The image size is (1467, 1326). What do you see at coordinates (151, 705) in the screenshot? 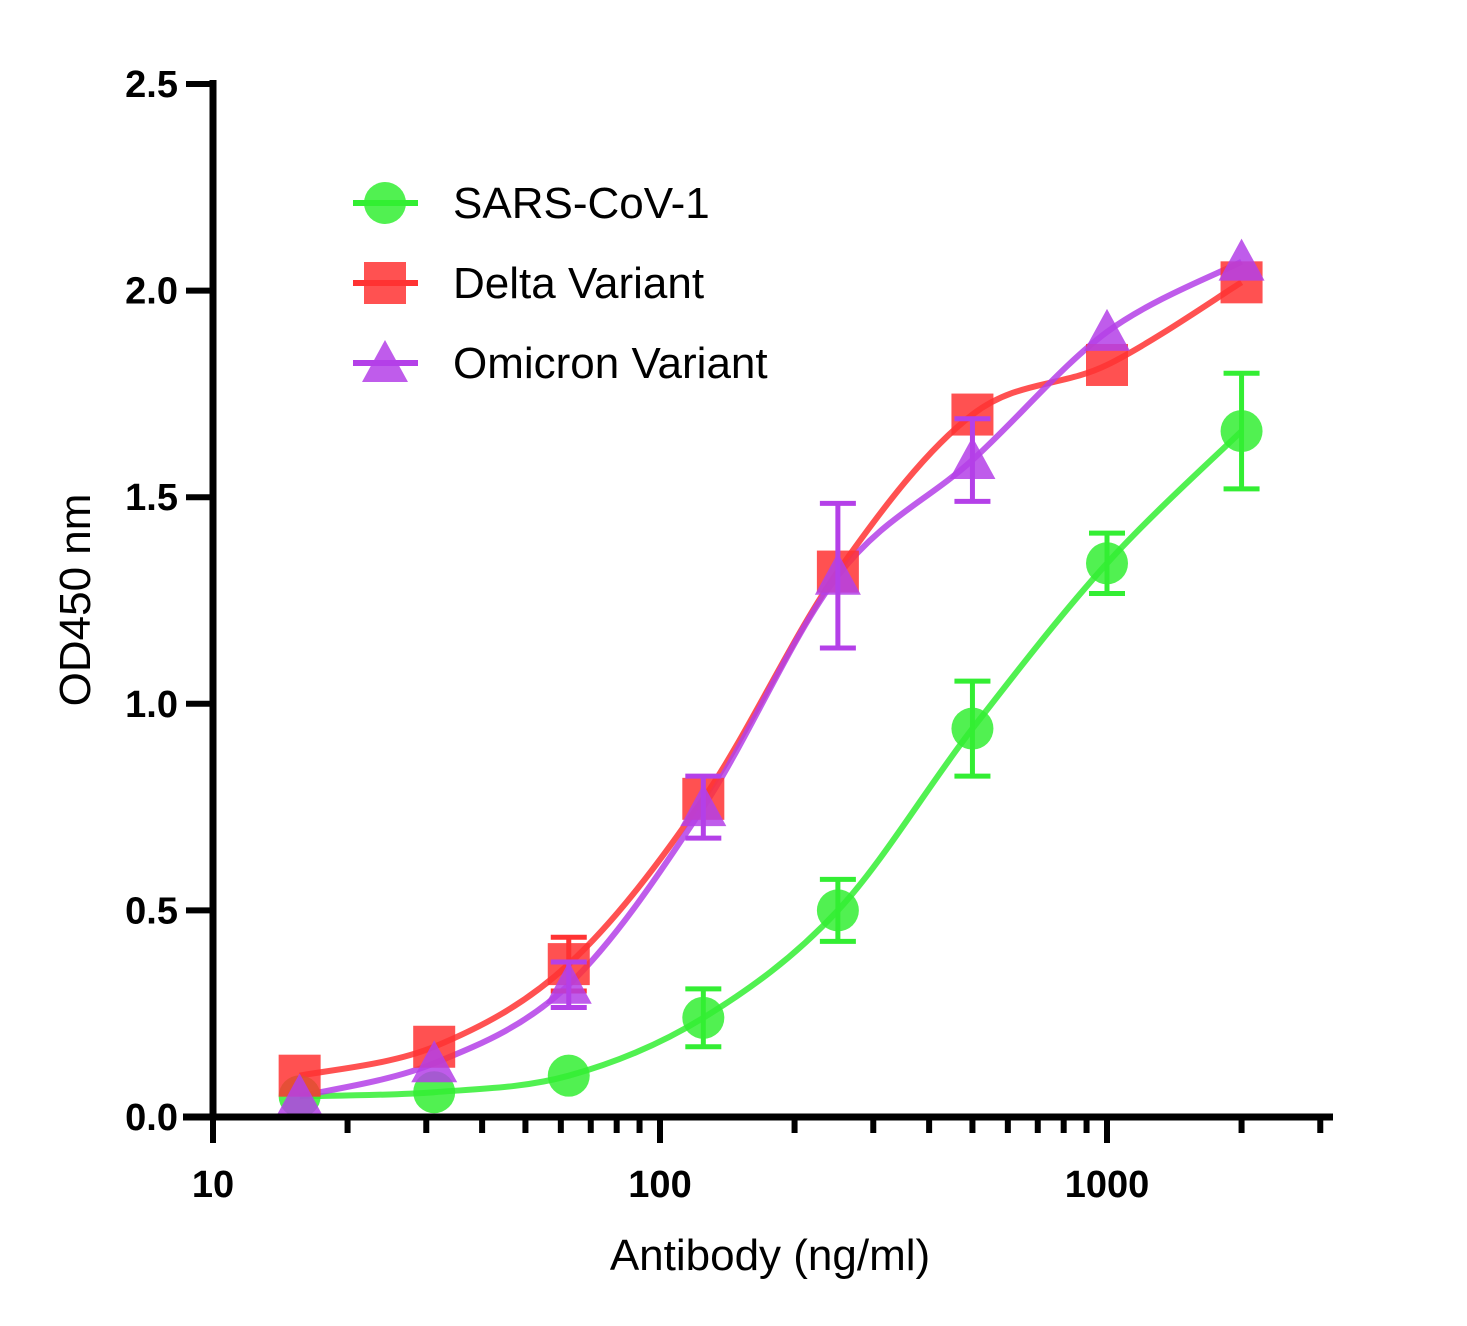
I see `y-tick-label: 1.0` at bounding box center [151, 705].